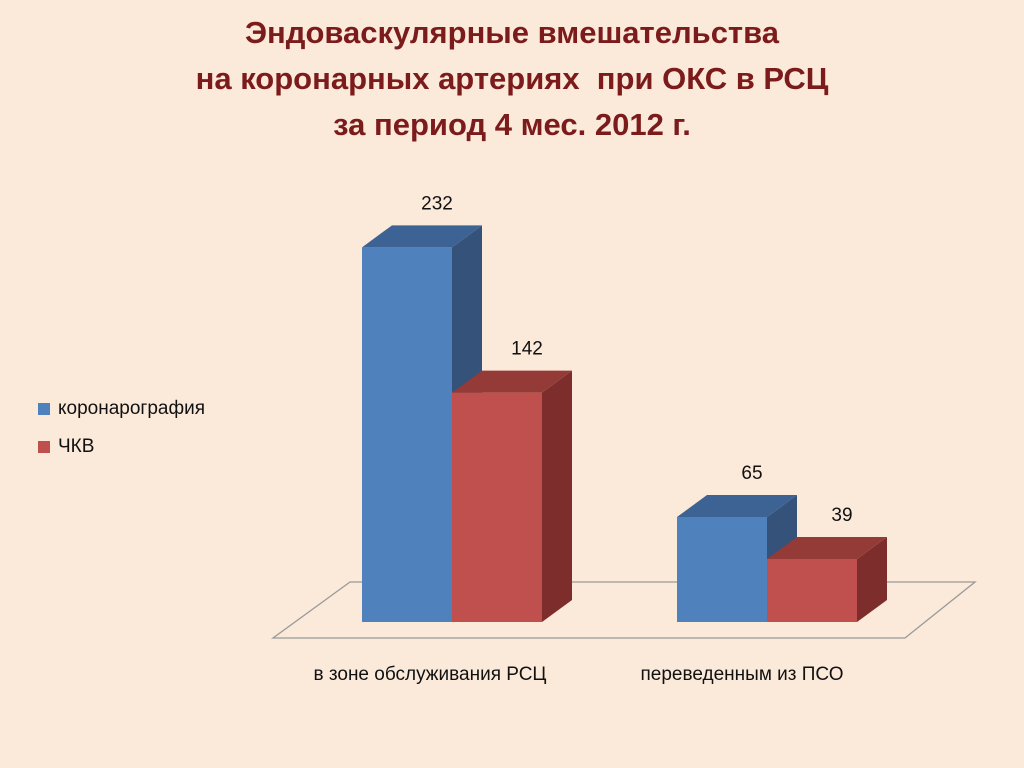 The height and width of the screenshot is (768, 1024). What do you see at coordinates (742, 674) in the screenshot?
I see `category-label-1: переведенным из ПСО` at bounding box center [742, 674].